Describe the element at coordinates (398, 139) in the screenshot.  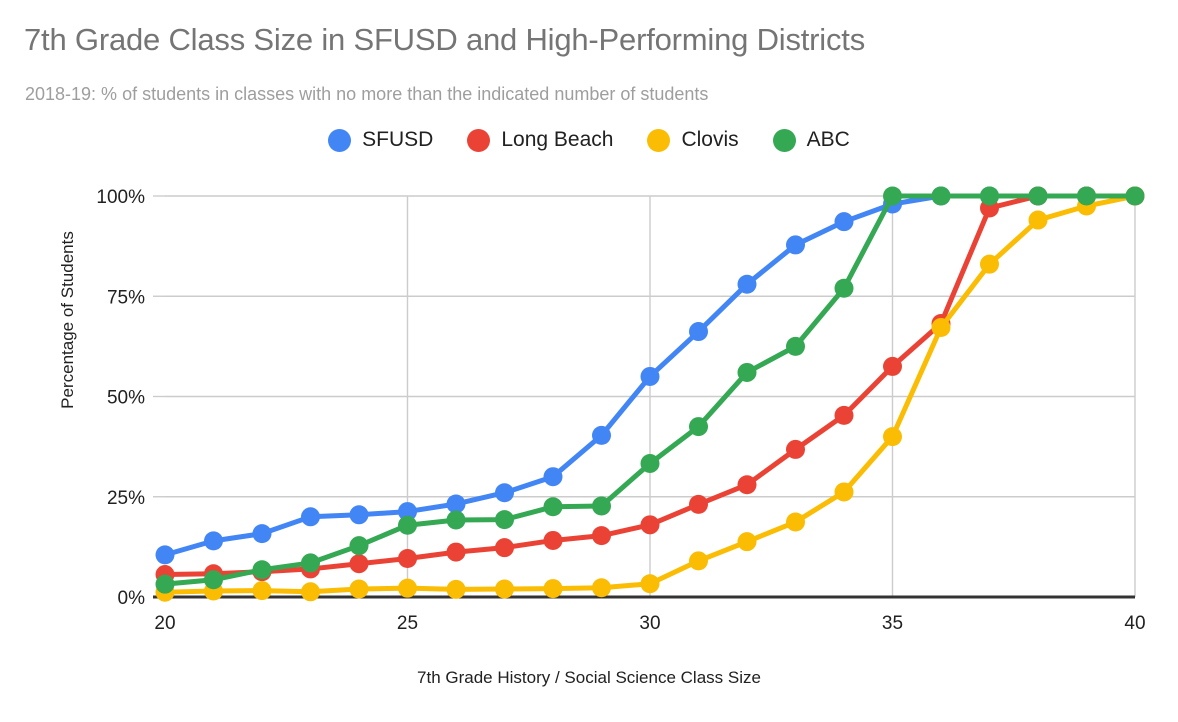
I see `legend-label: SFUSD` at that location.